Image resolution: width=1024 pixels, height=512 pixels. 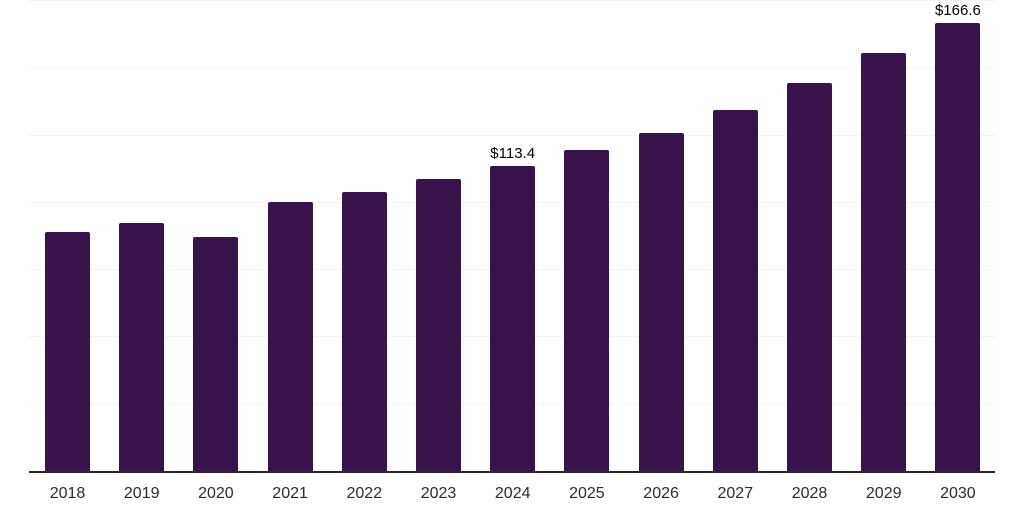 What do you see at coordinates (809, 493) in the screenshot?
I see `x-tick-label-2028: 2028` at bounding box center [809, 493].